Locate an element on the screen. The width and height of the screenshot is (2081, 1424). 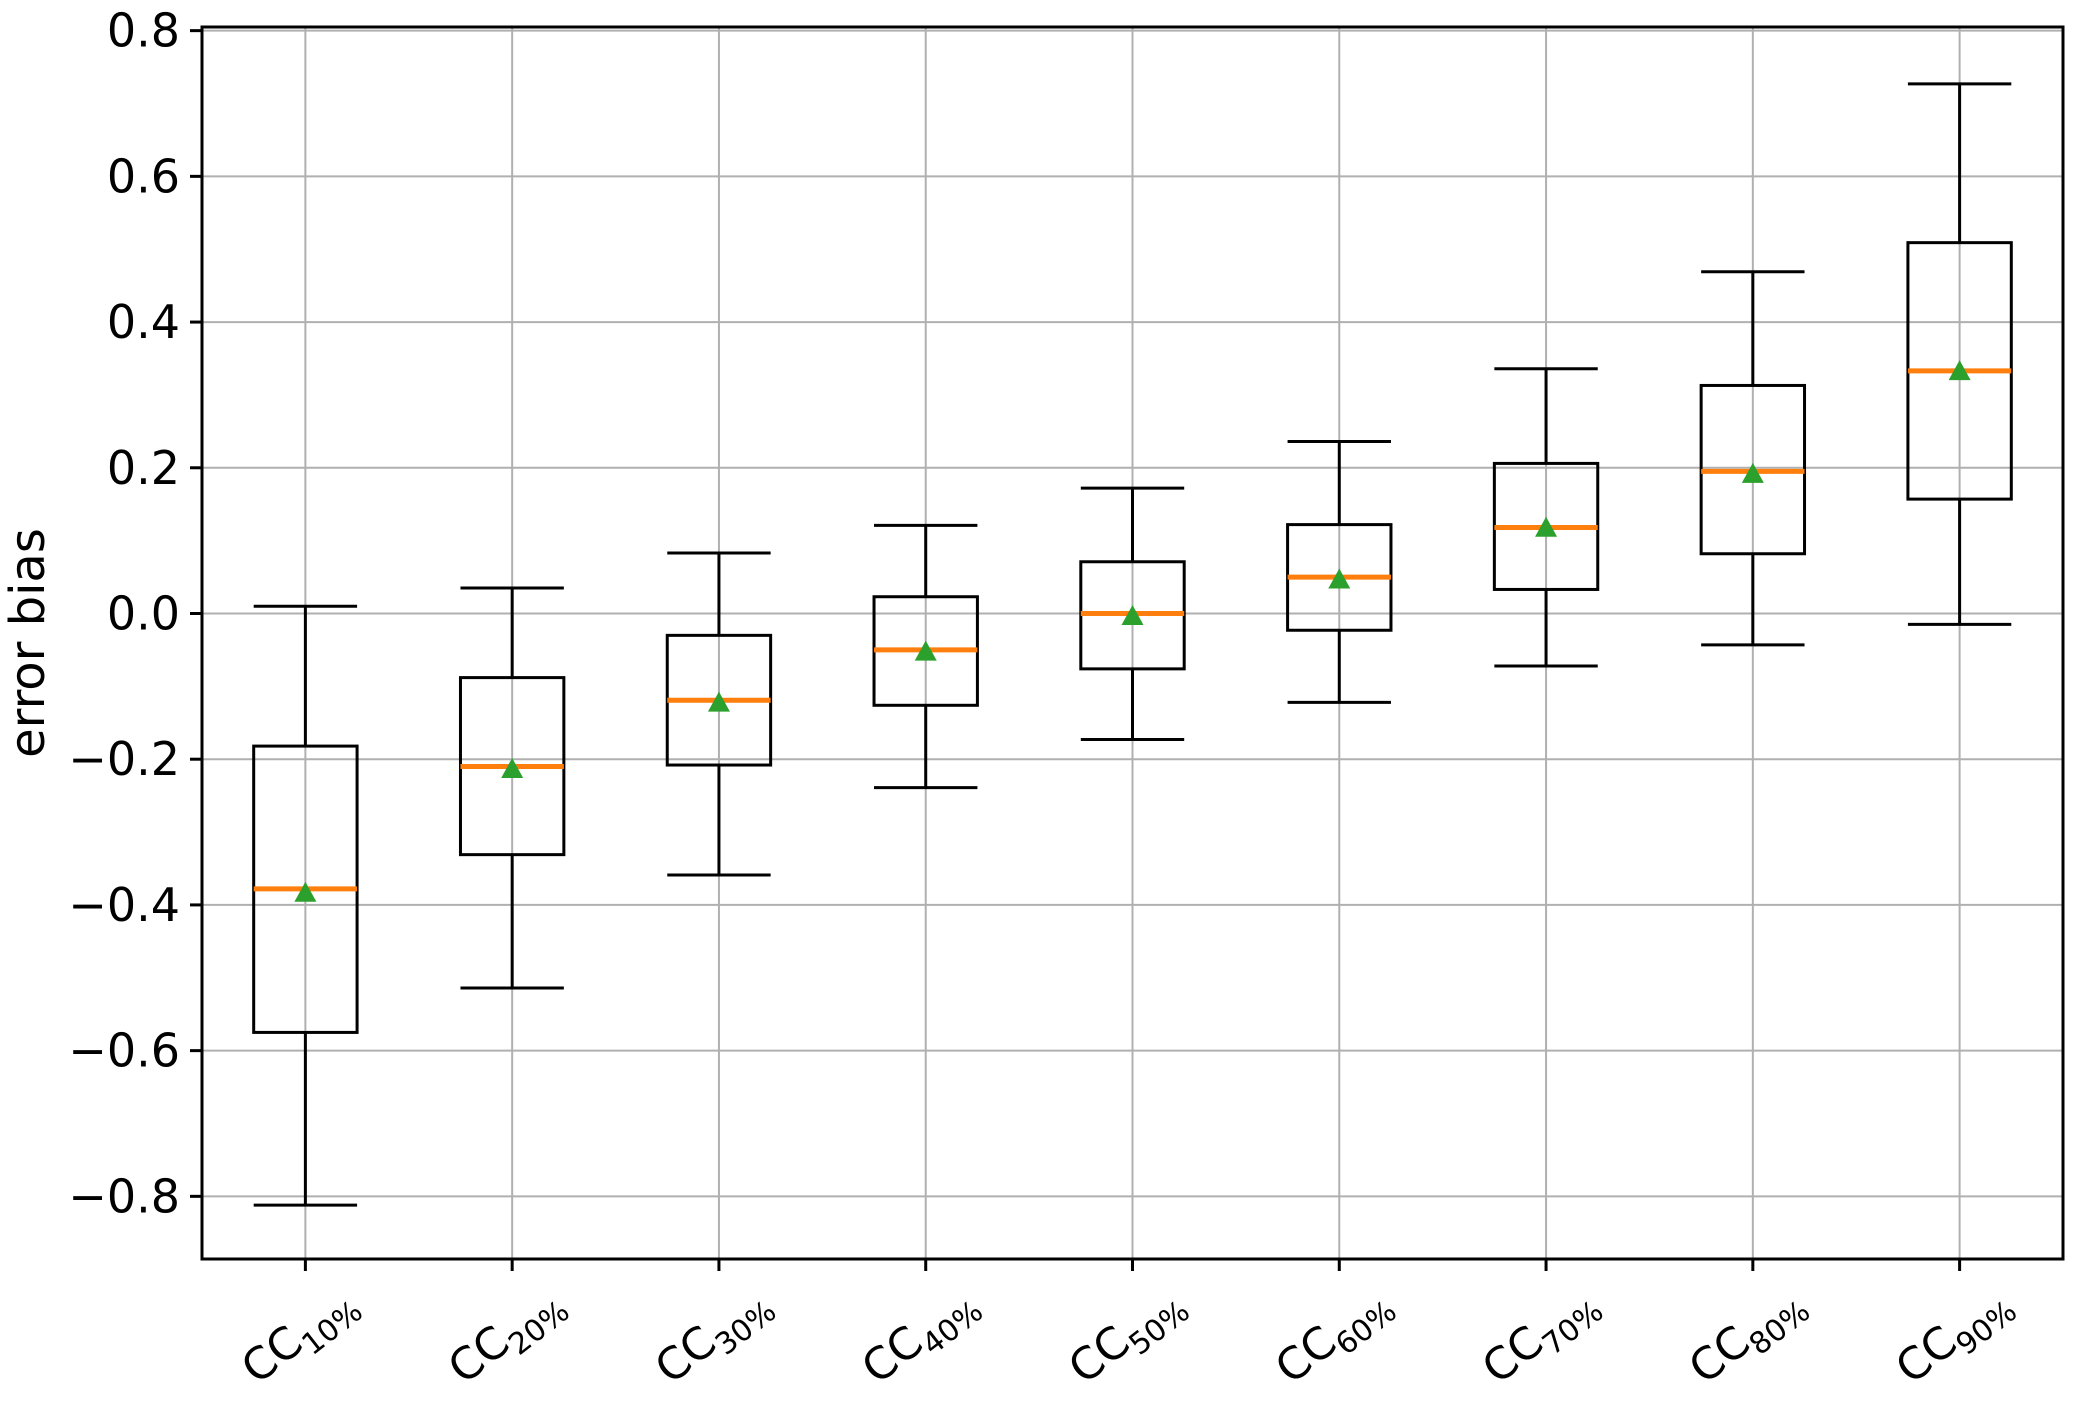
box-group-90% is located at coordinates (1959, 354).